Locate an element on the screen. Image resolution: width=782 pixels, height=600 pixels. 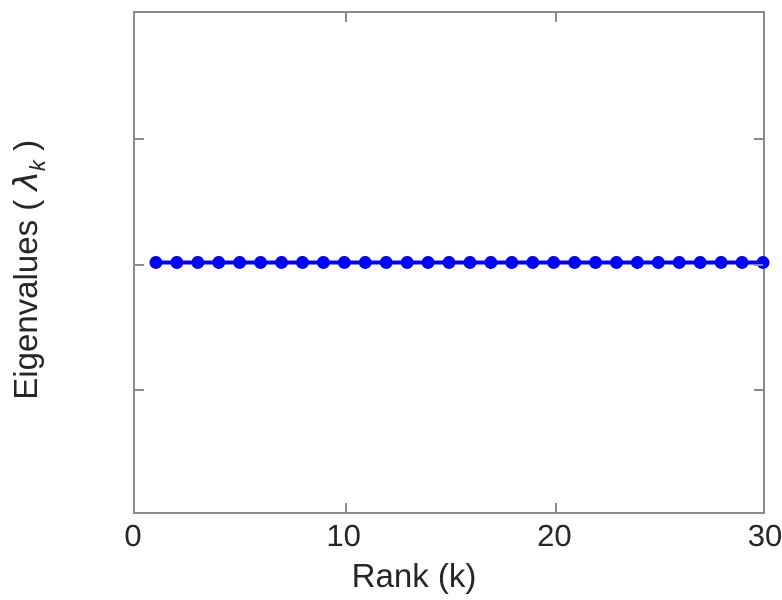
x-axis-title: Rank (k) is located at coordinates (391, 576).